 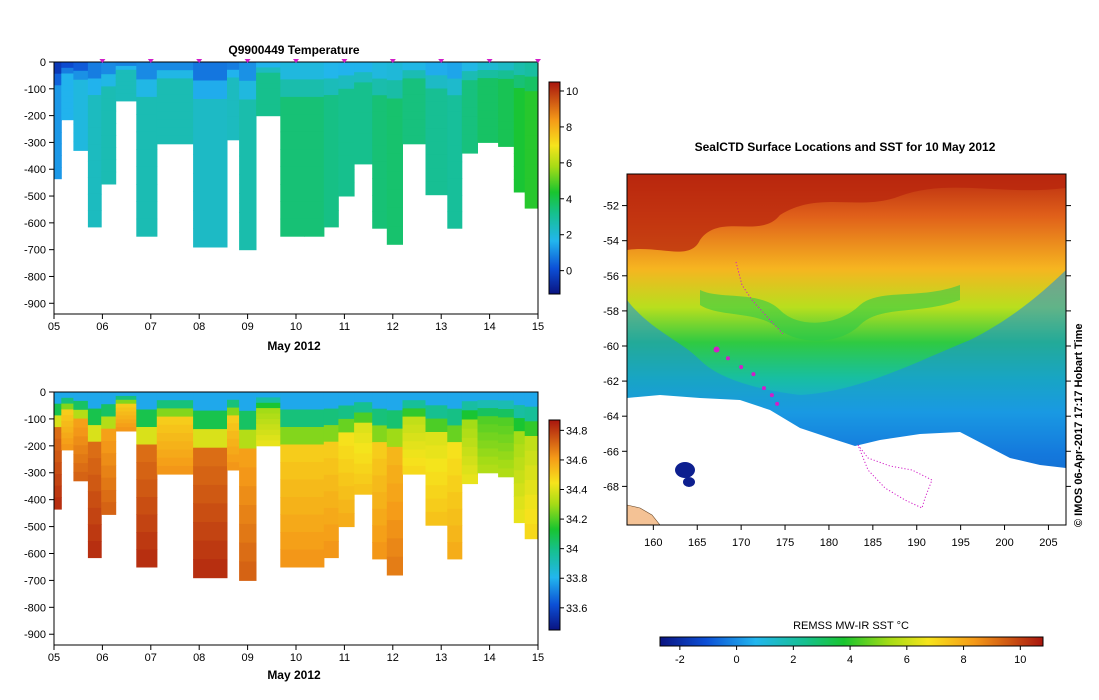 What do you see at coordinates (344, 327) in the screenshot?
I see `date-tick-label: 11` at bounding box center [344, 327].